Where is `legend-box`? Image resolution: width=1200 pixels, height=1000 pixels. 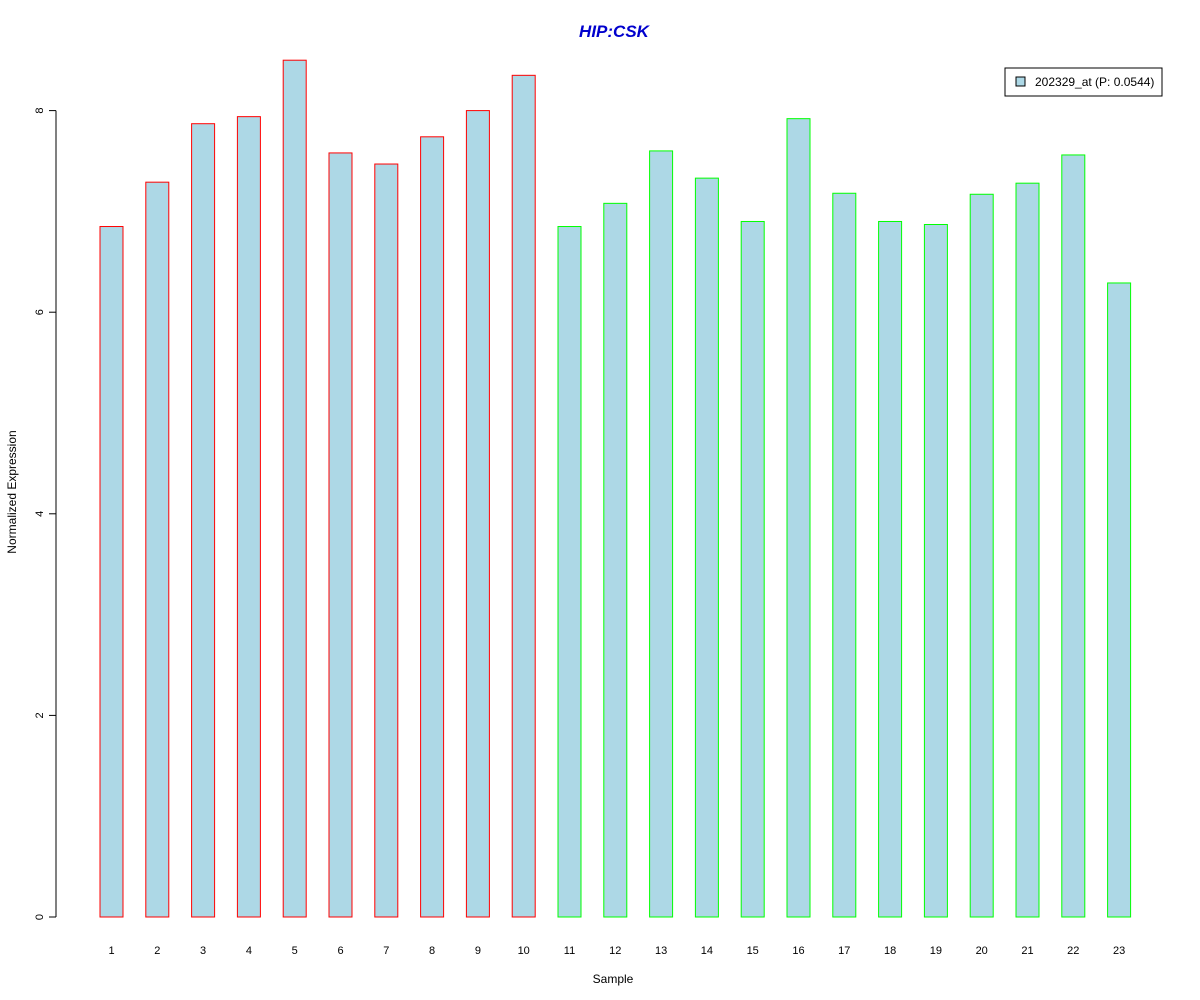 legend-box is located at coordinates (1083, 82).